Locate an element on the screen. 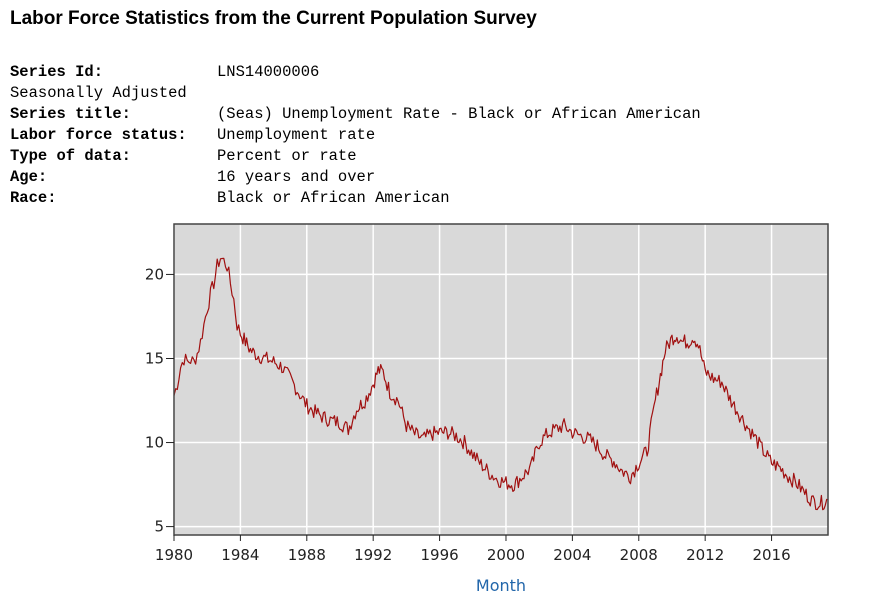  x-tick-label: 2000 is located at coordinates (506, 555).